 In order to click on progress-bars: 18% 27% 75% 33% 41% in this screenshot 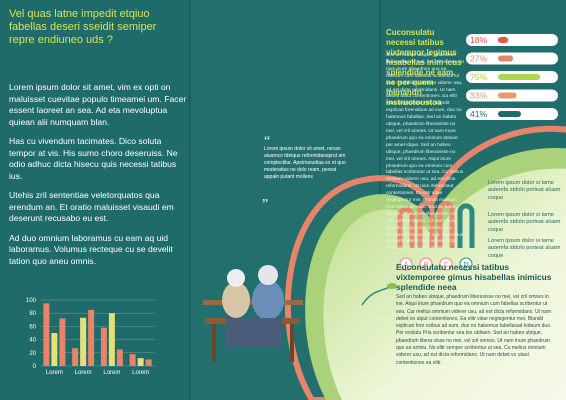, I will do `click(512, 77)`.